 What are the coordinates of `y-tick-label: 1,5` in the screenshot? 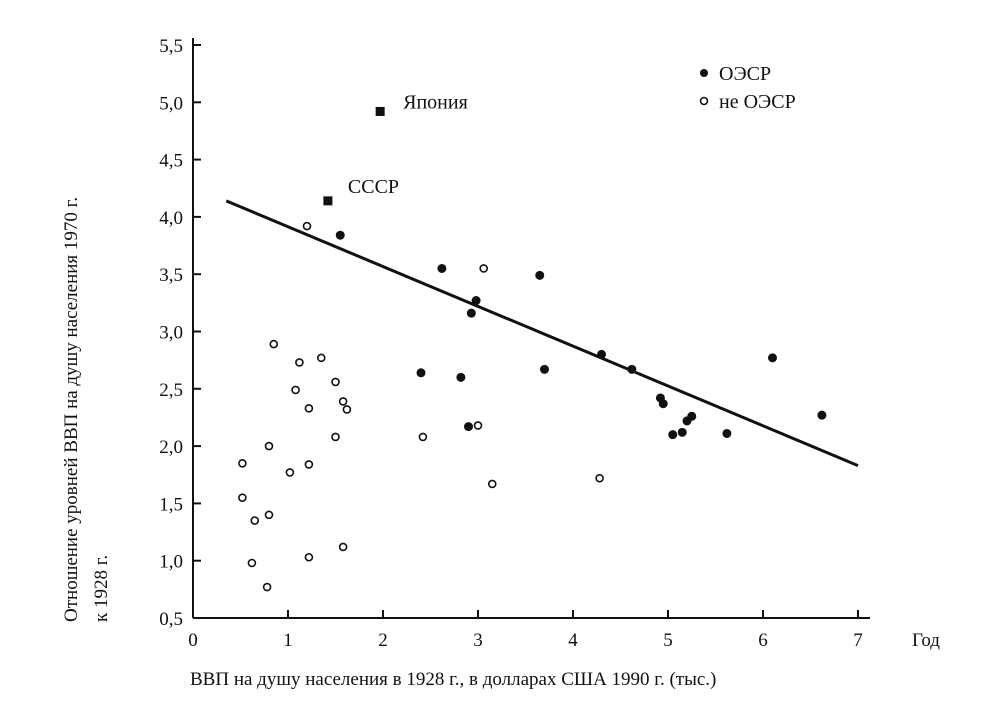 It's located at (171, 504).